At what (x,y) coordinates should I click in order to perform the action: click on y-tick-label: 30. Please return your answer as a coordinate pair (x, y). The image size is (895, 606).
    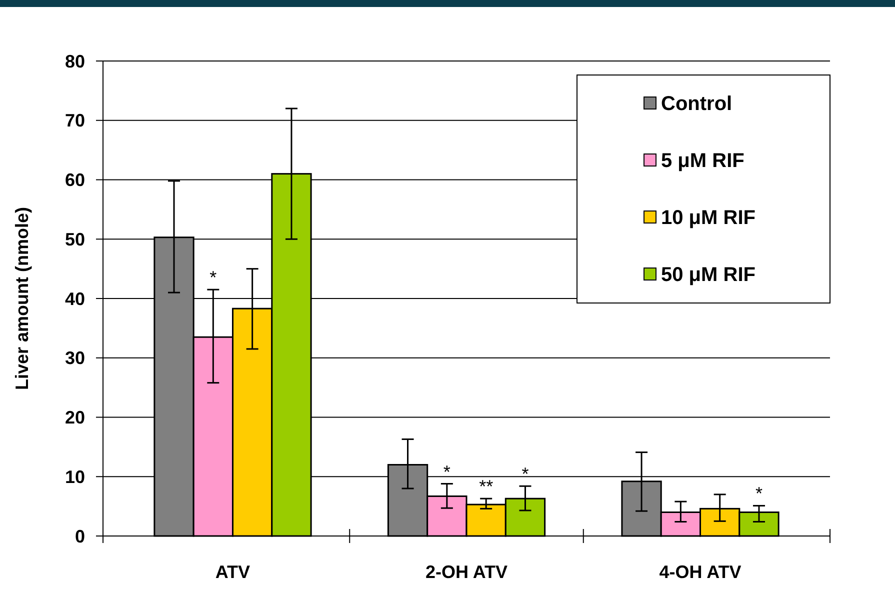
    Looking at the image, I should click on (74, 358).